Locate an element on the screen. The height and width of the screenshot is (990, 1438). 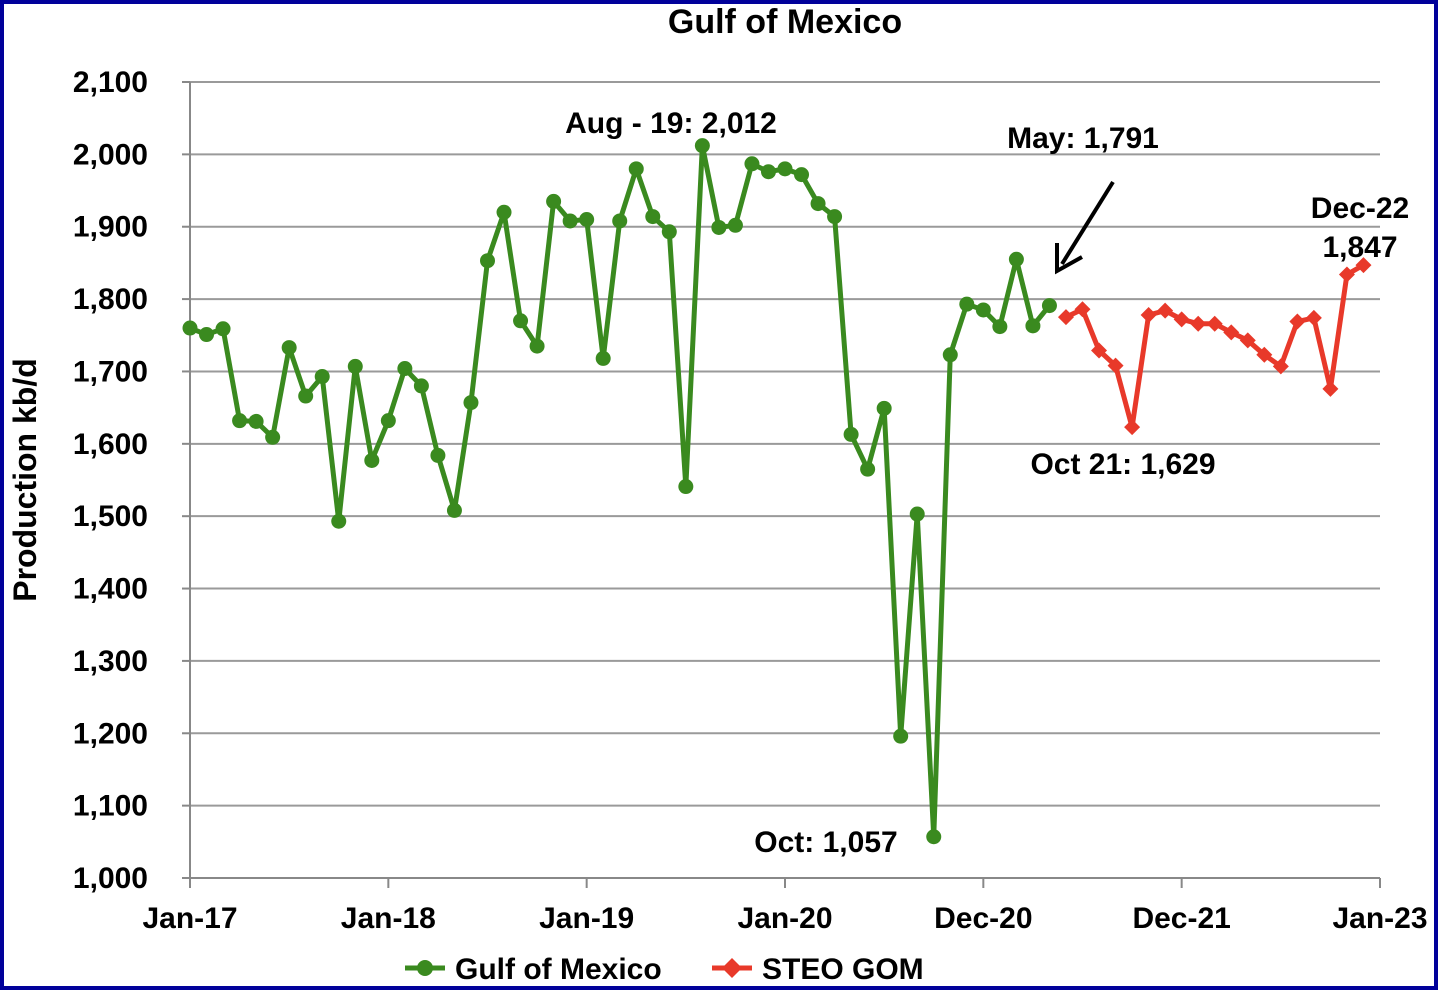
annotation-may-latest: May: 1,791 is located at coordinates (1083, 138).